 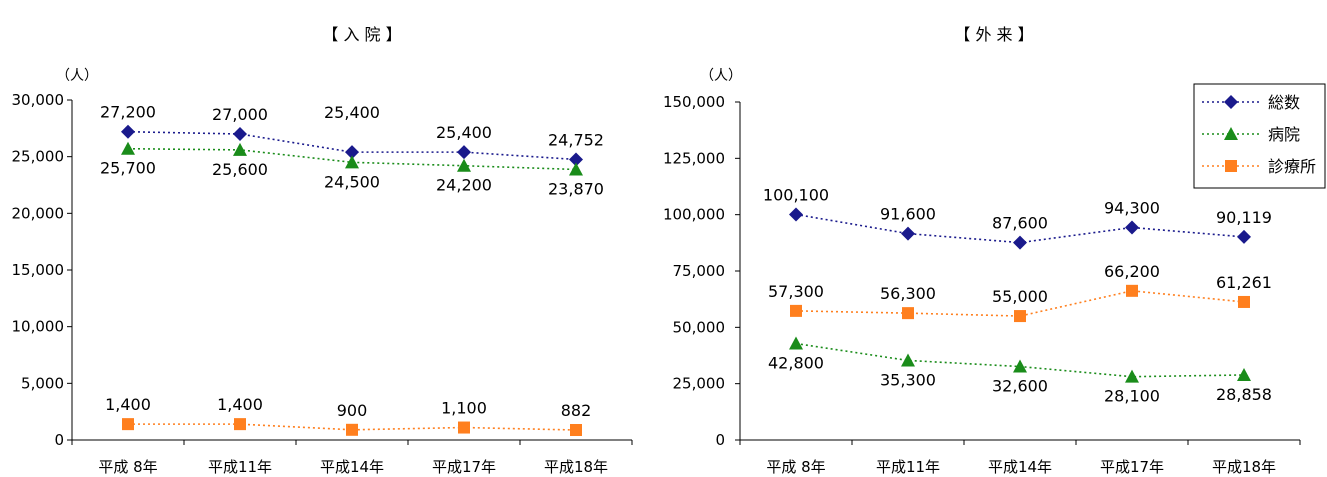 I want to click on data-label-総数: 90,119, so click(x=1244, y=217).